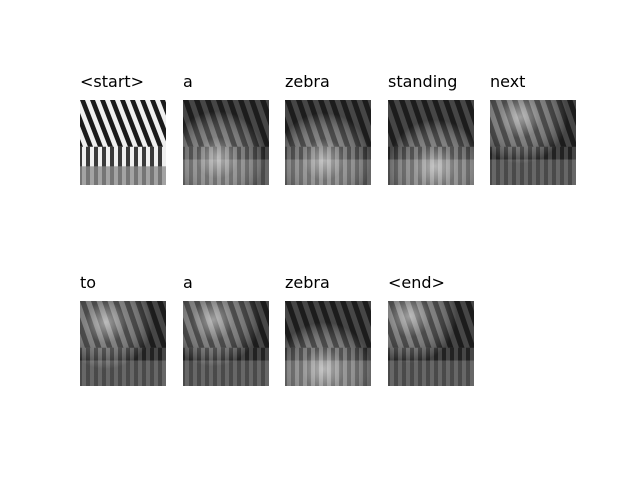 The height and width of the screenshot is (480, 640). I want to click on token-label: standing, so click(423, 81).